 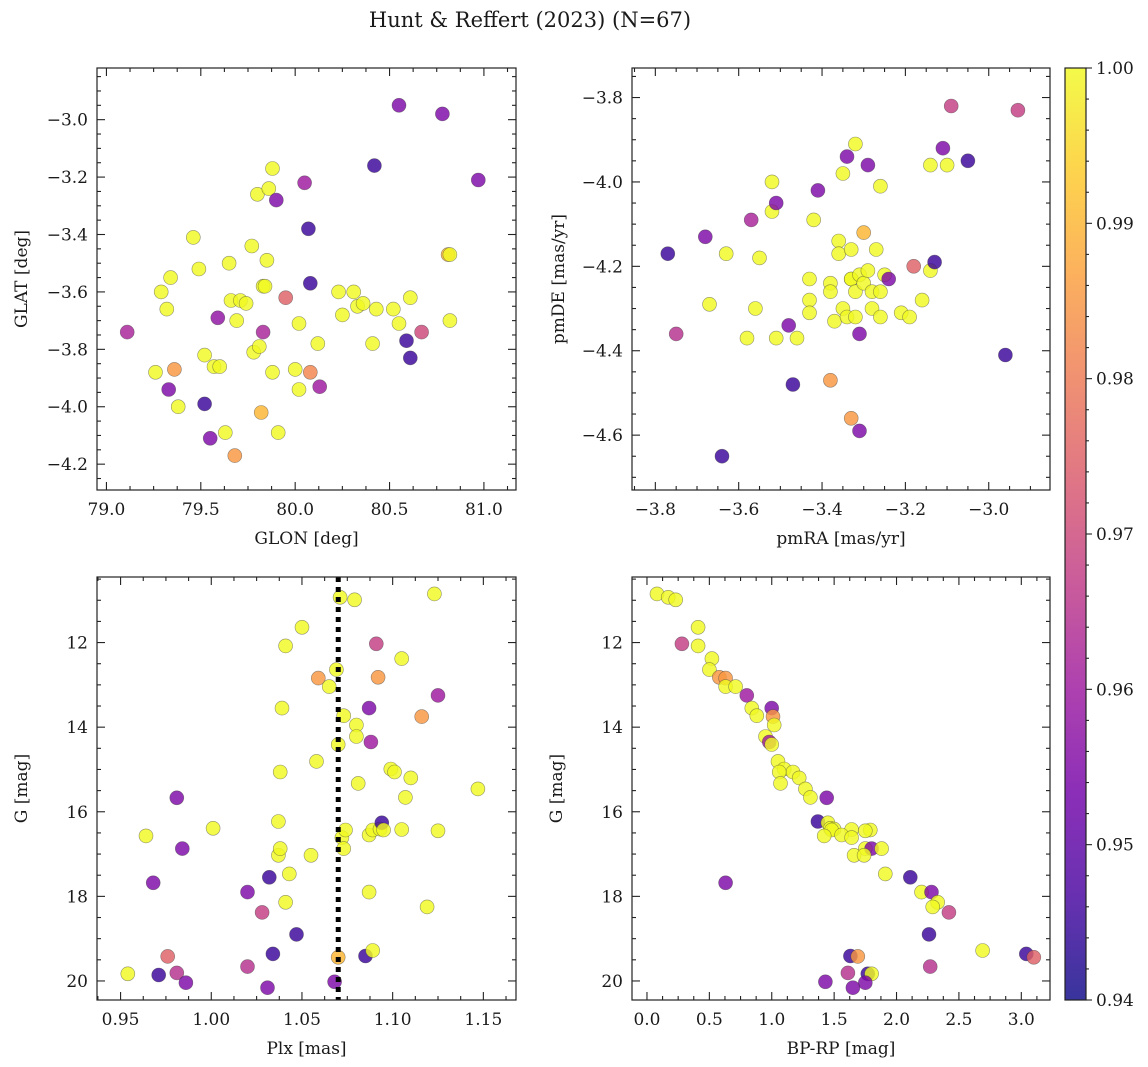 I want to click on x-tick-label: 79.0, so click(x=107, y=510).